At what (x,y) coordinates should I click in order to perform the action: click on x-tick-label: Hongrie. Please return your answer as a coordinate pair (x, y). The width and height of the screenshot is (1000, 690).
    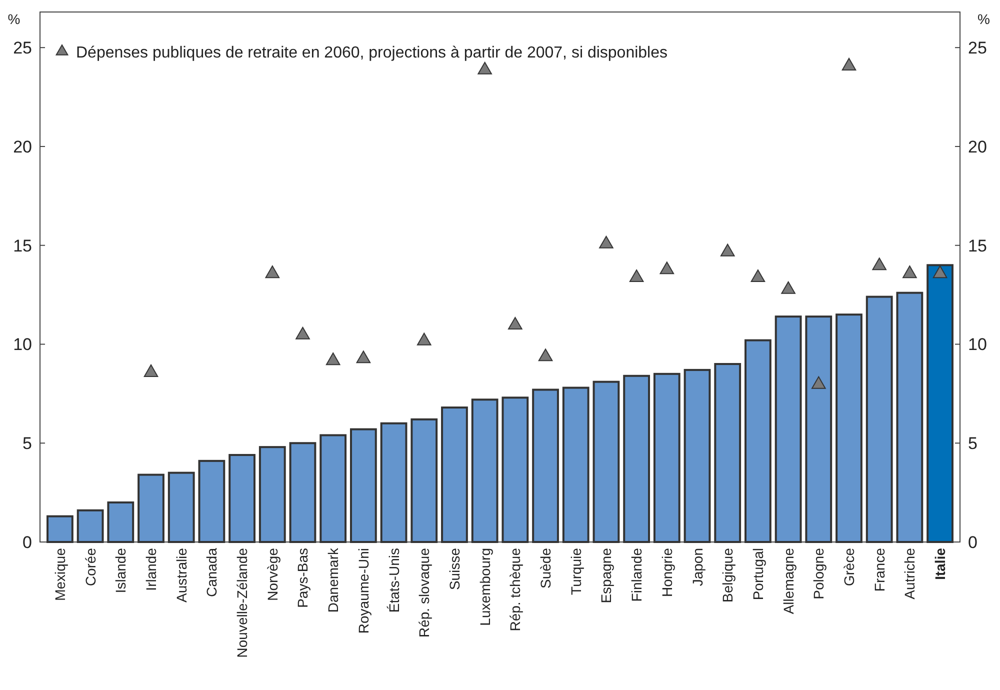
    Looking at the image, I should click on (666, 573).